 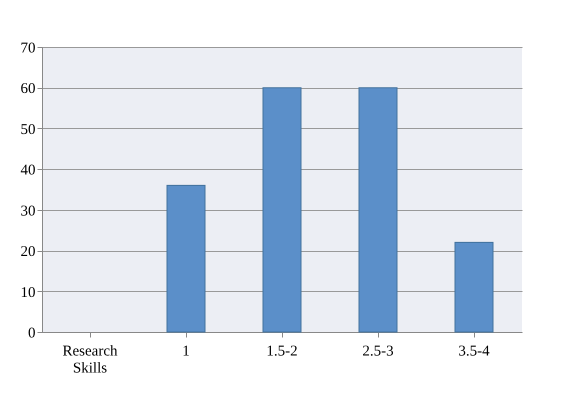 I want to click on y-tick-label: 40, so click(x=28, y=170).